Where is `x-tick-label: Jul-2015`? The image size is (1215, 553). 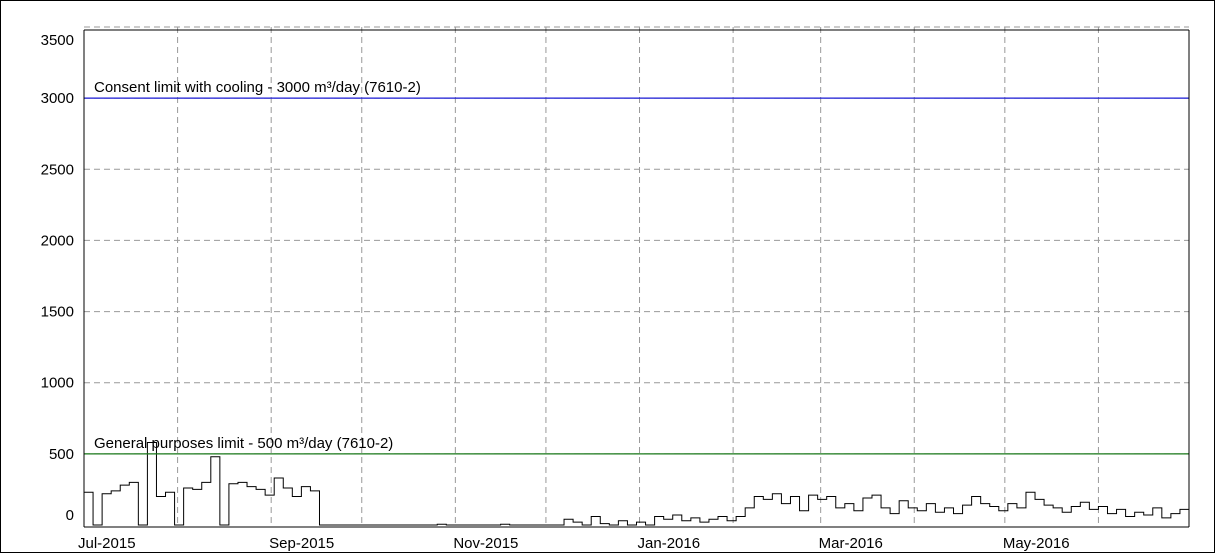
x-tick-label: Jul-2015 is located at coordinates (107, 543).